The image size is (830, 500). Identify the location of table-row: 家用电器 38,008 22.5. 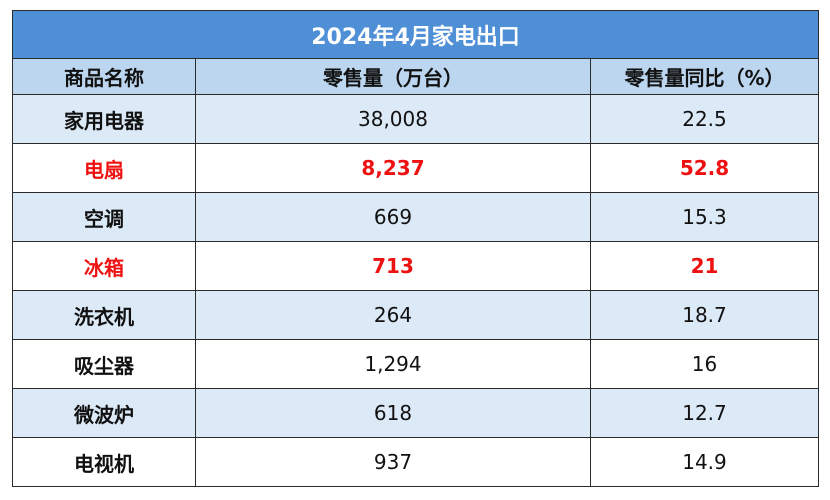
(416, 119).